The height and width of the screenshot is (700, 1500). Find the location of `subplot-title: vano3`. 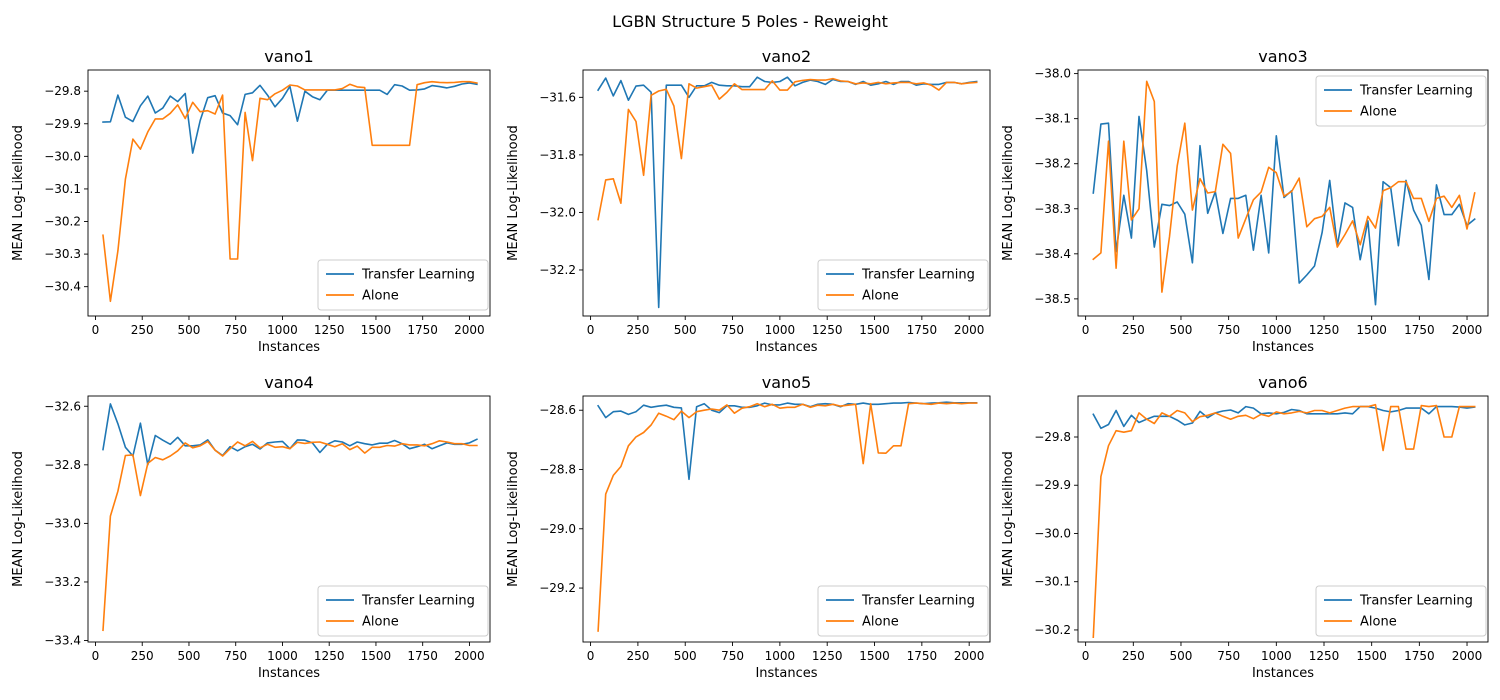

subplot-title: vano3 is located at coordinates (1282, 56).